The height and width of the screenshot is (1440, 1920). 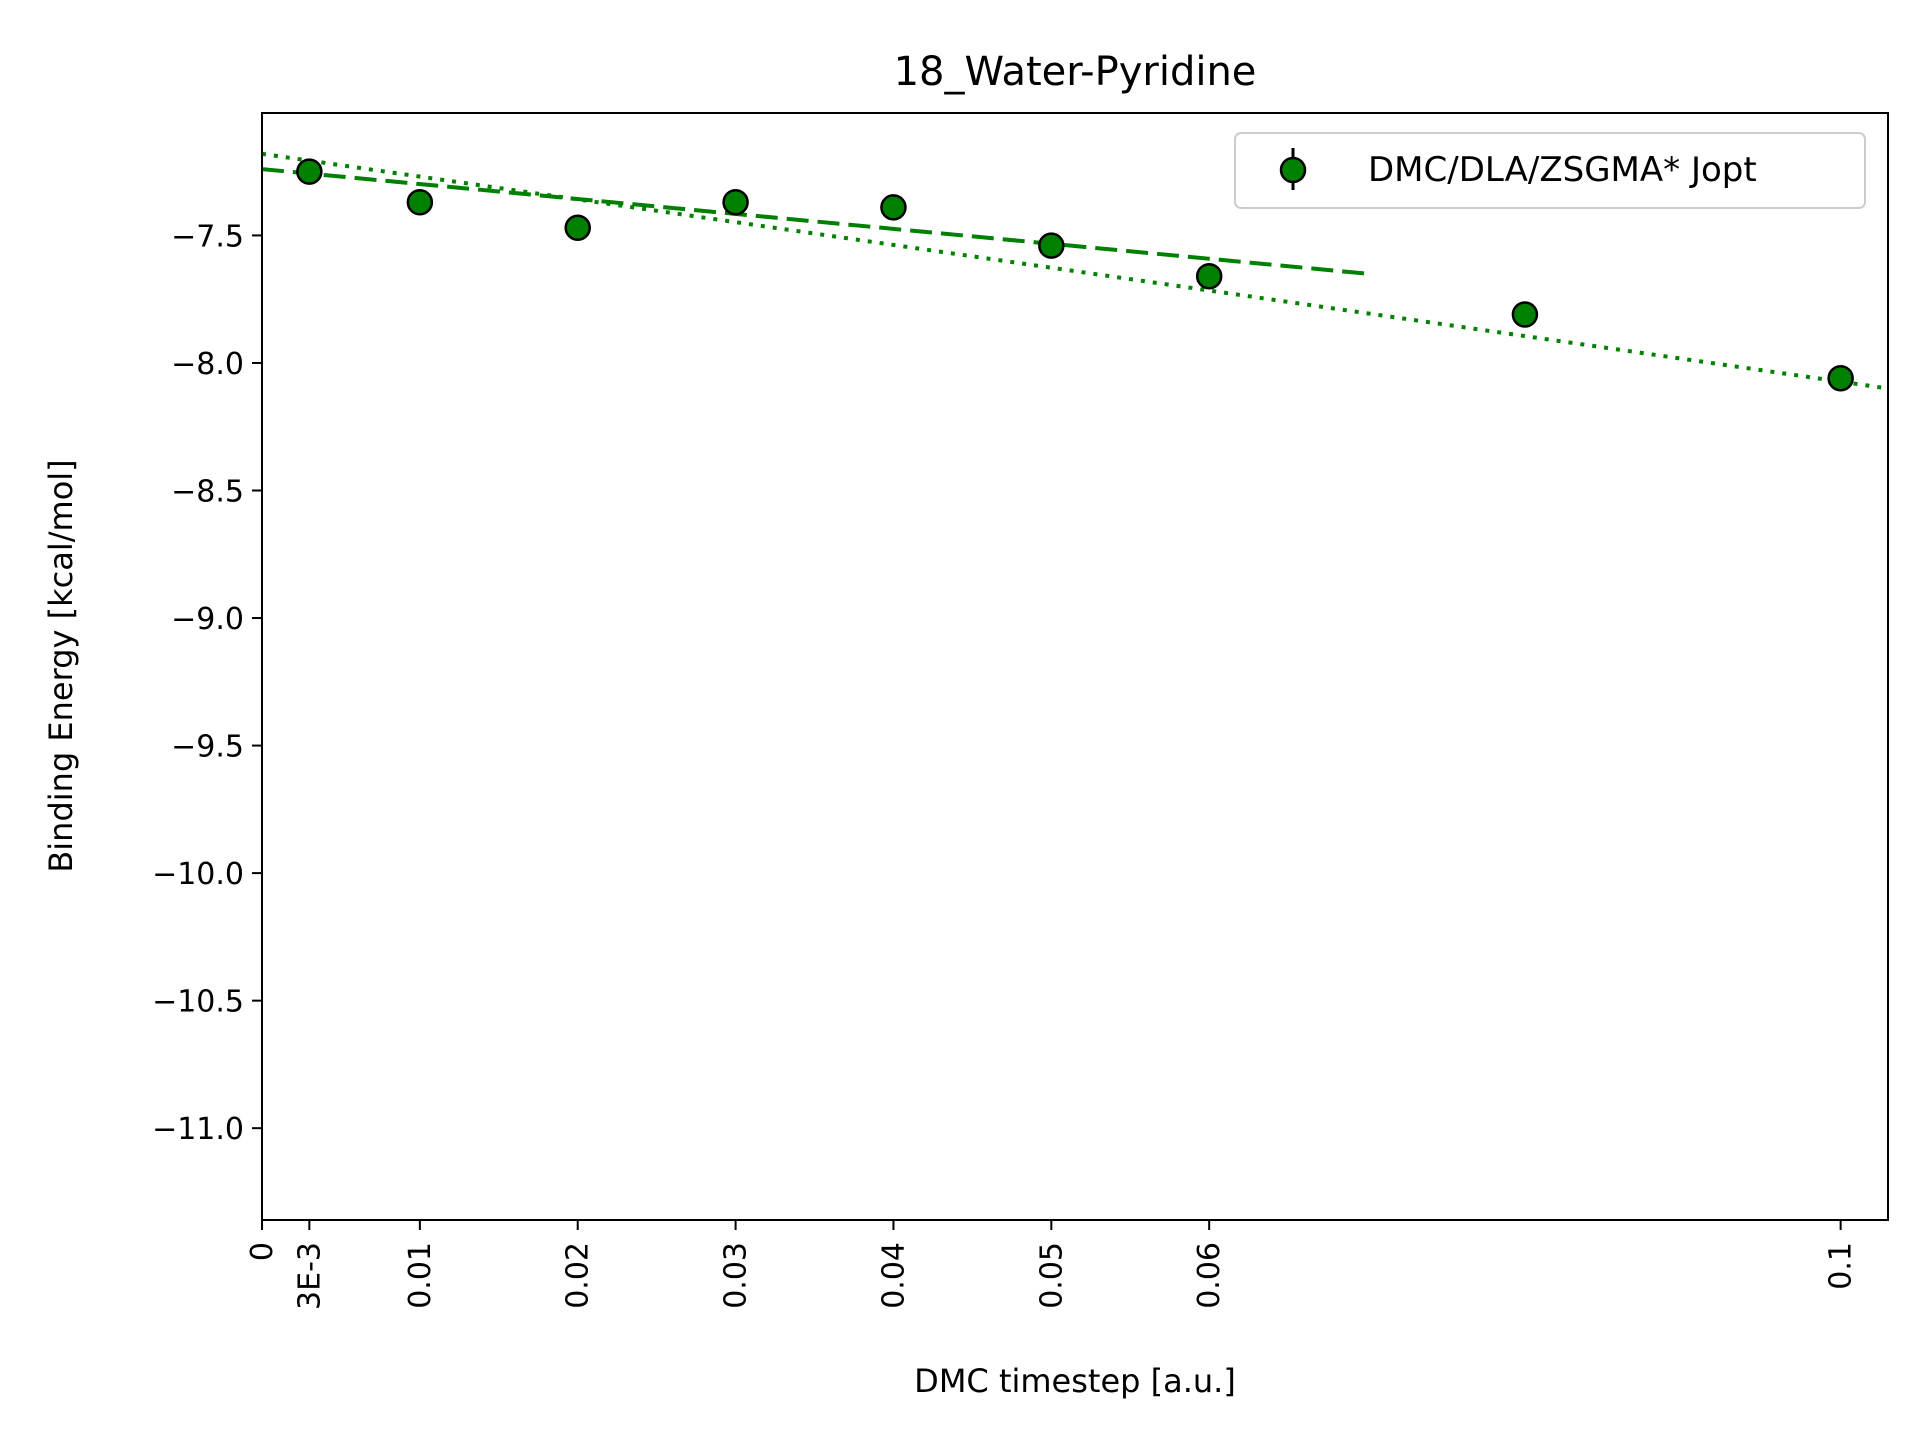 I want to click on y-tick-label: −8.0, so click(x=207, y=364).